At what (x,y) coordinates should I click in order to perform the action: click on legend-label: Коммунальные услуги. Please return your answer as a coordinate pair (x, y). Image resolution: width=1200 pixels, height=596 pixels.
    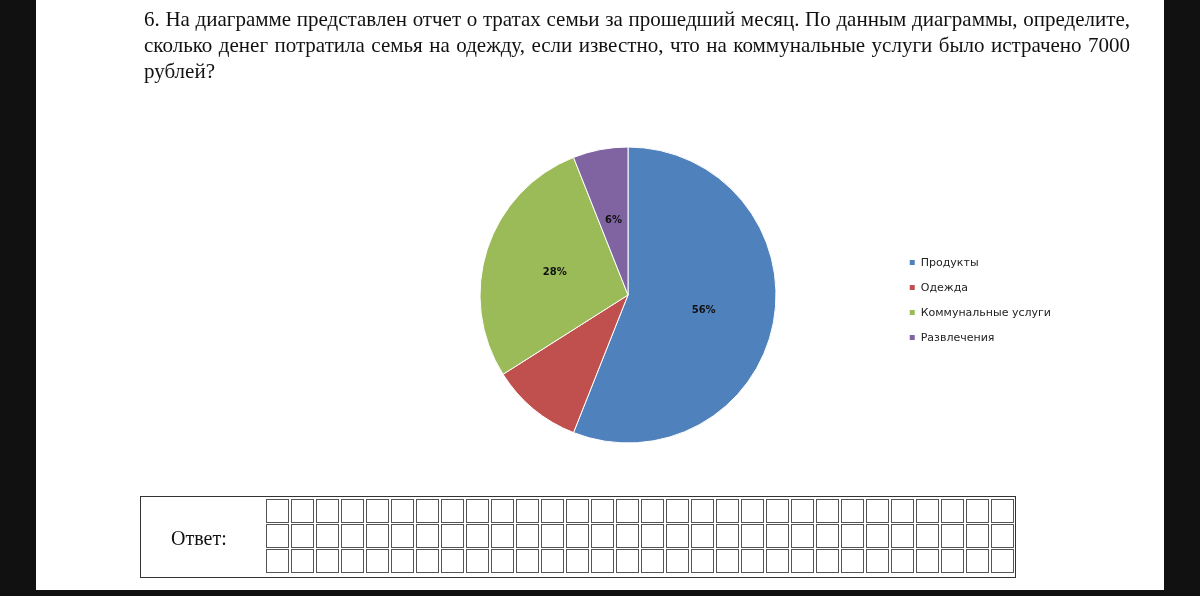
    Looking at the image, I should click on (986, 312).